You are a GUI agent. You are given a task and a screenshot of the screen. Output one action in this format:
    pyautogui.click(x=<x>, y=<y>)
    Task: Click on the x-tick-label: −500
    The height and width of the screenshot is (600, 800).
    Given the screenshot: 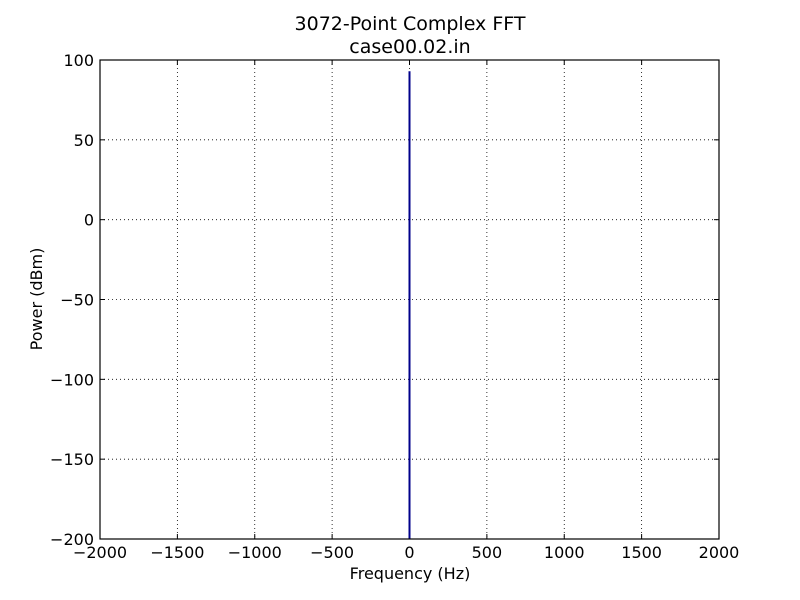 What is the action you would take?
    pyautogui.click(x=332, y=552)
    